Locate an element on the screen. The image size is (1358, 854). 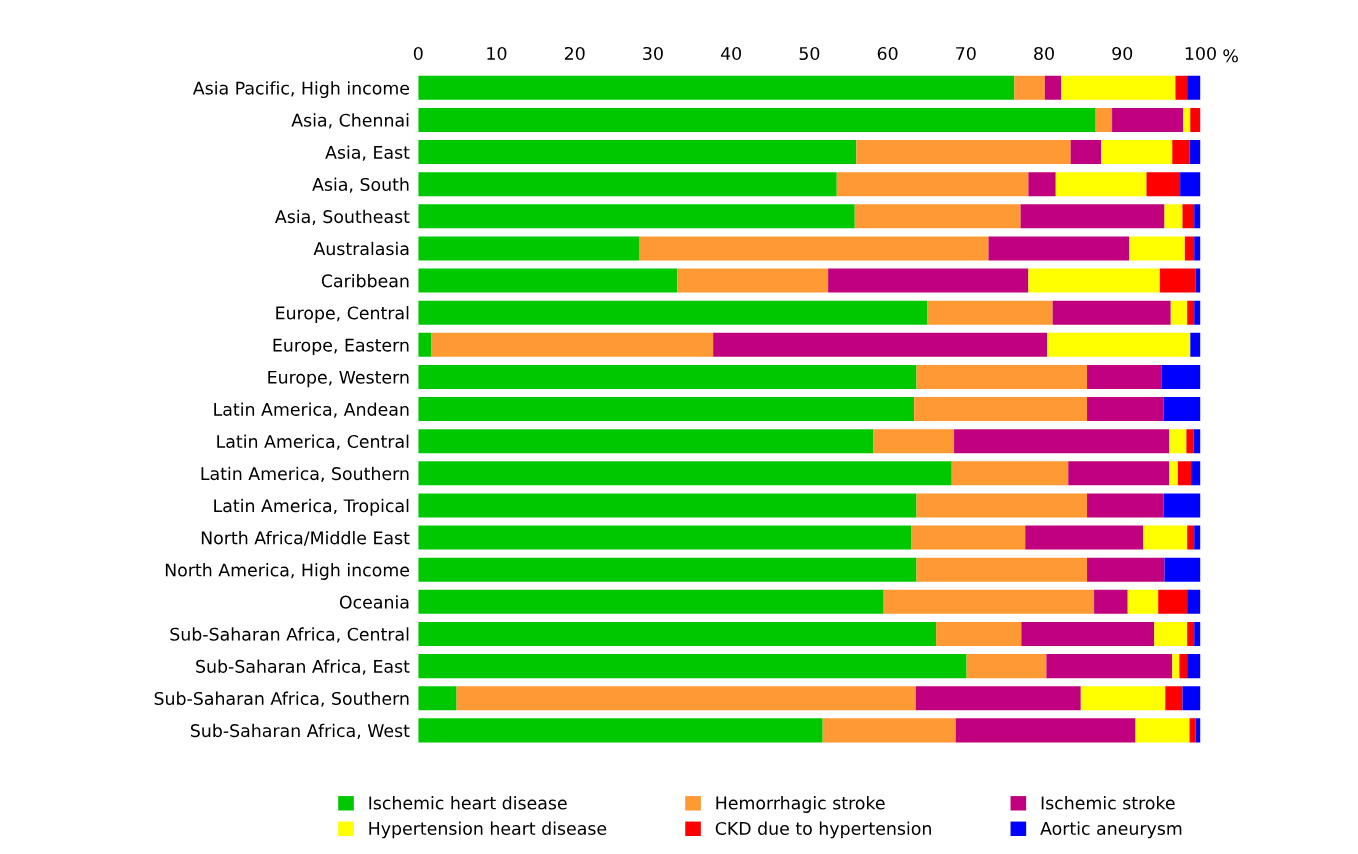
y-tick-label: Latin America, Central is located at coordinates (313, 442).